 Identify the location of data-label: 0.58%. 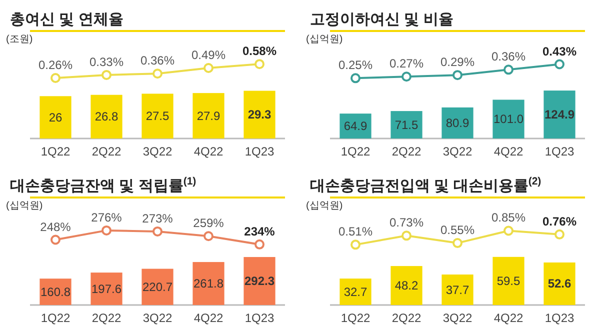
(259, 51).